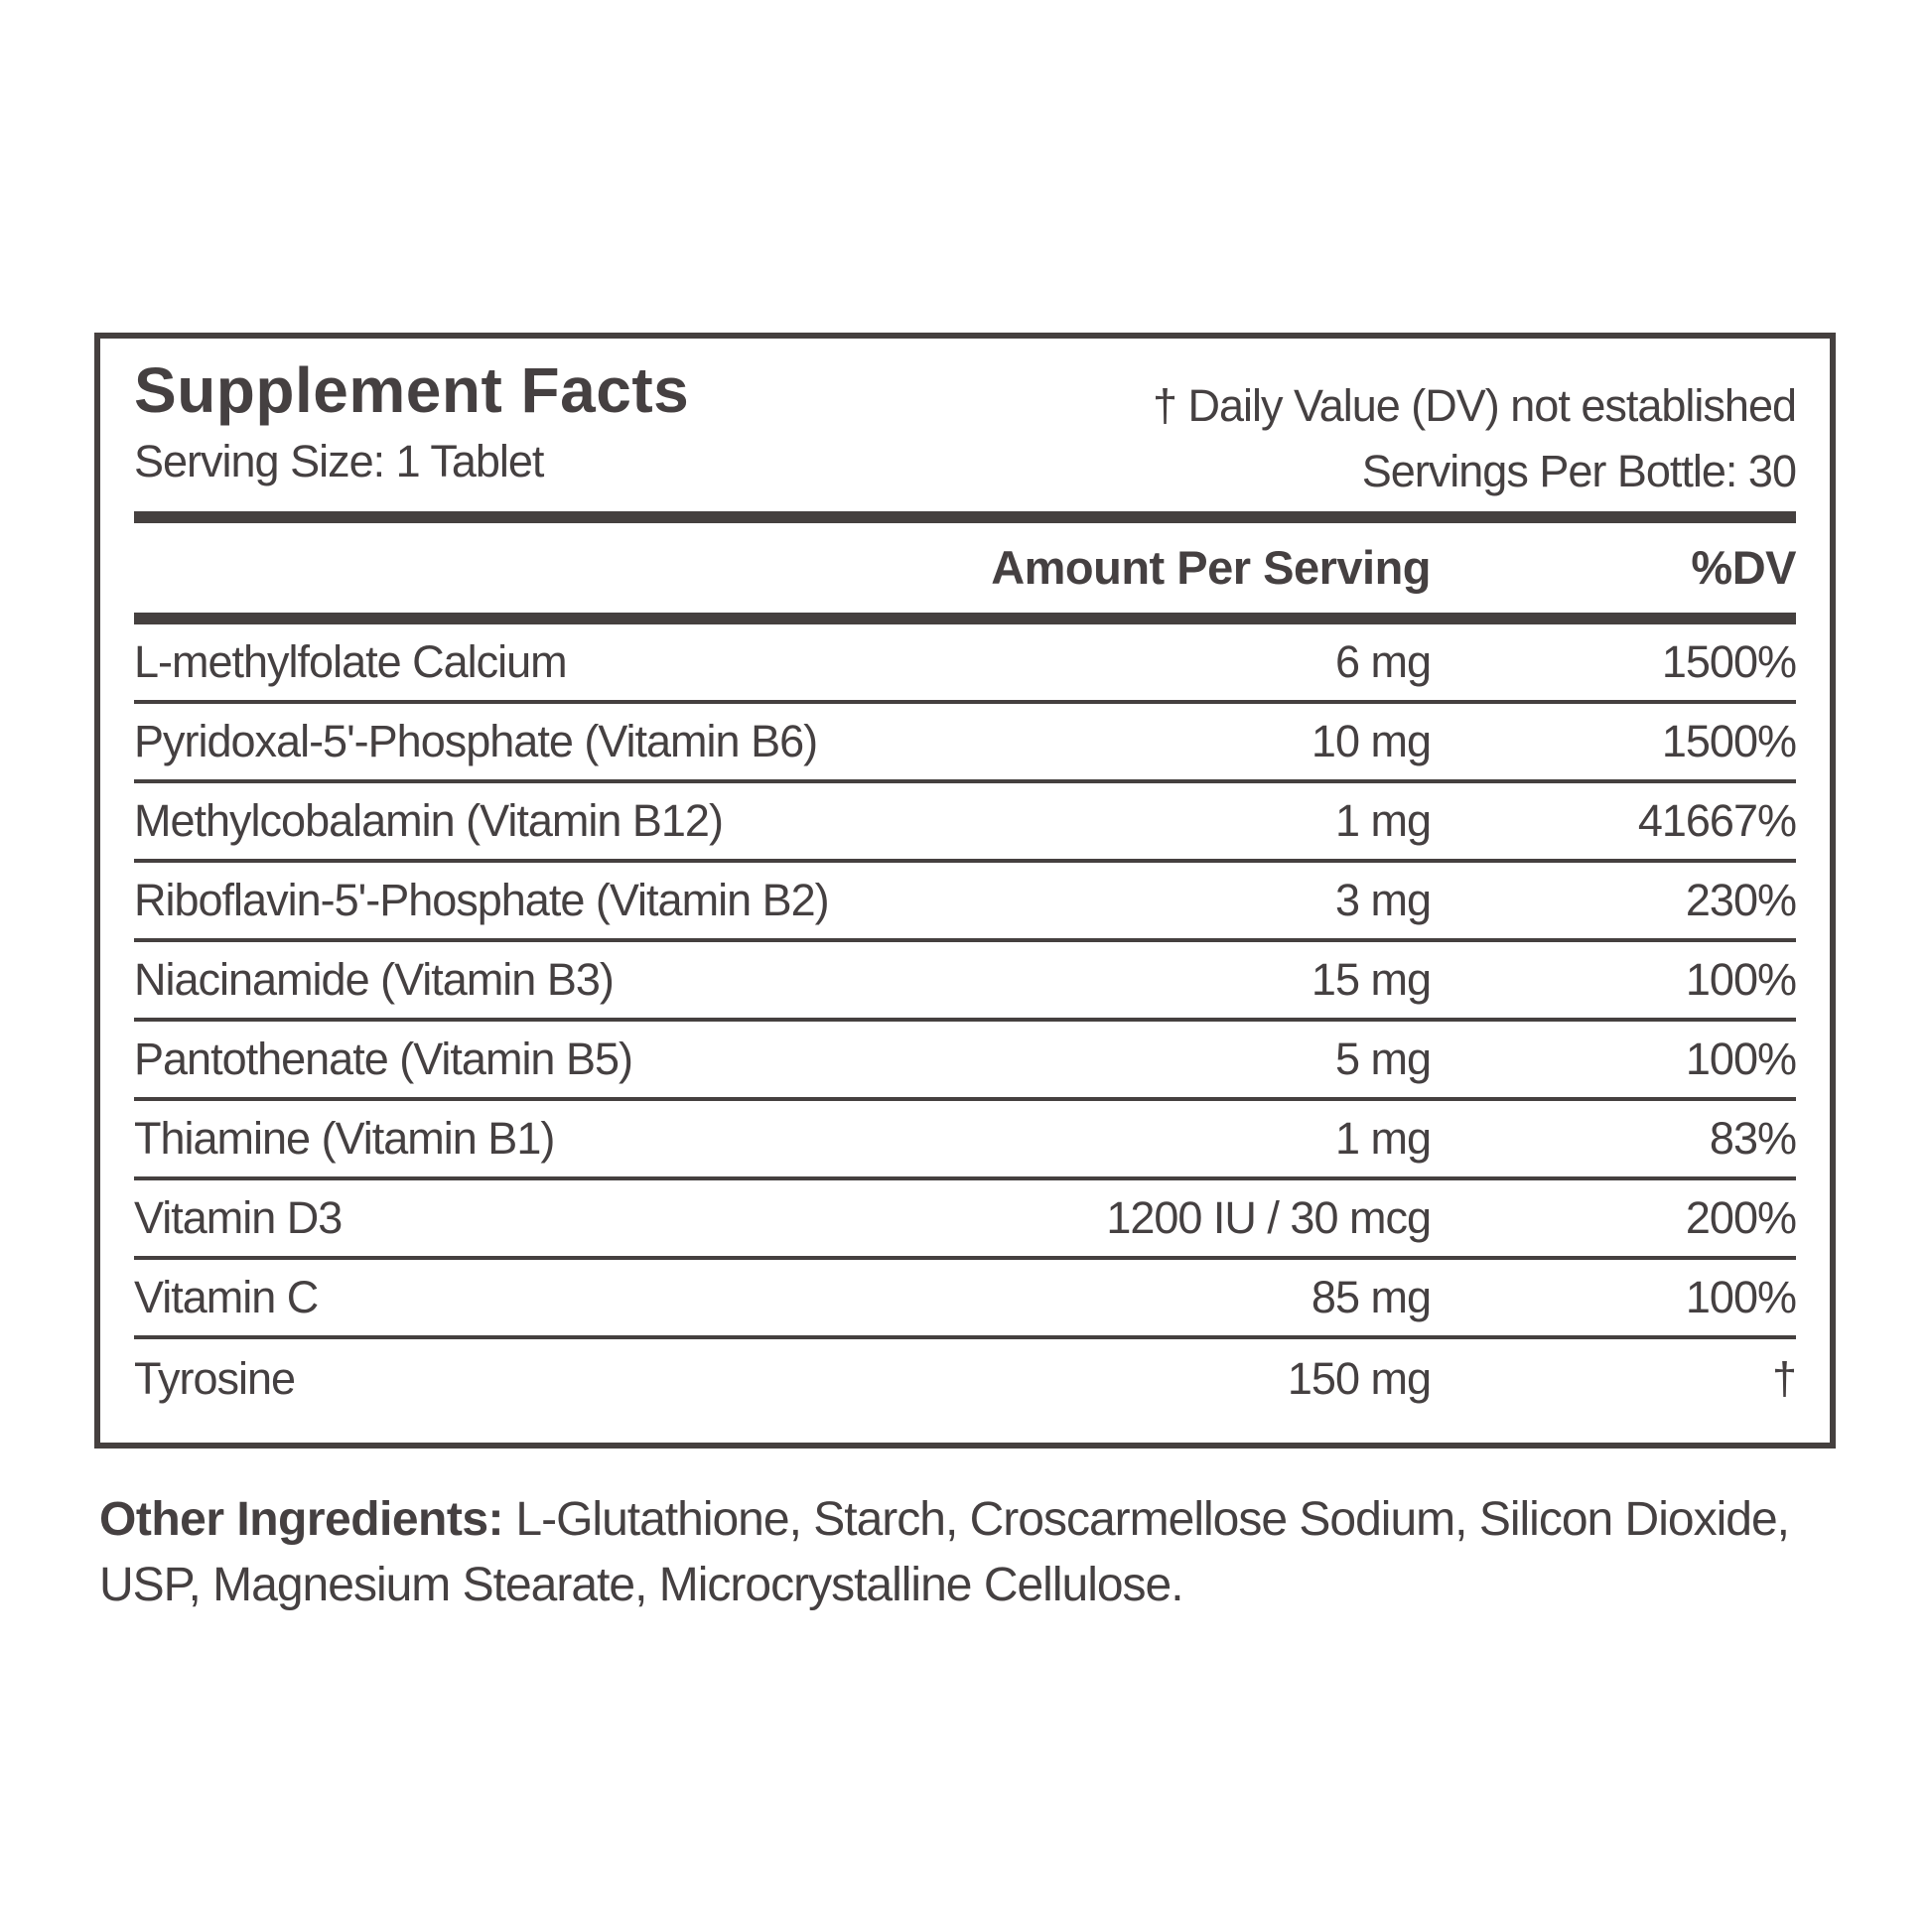 The height and width of the screenshot is (1932, 1932). What do you see at coordinates (383, 1059) in the screenshot?
I see `ingredient-name: Pantothenate (Vitamin B5)` at bounding box center [383, 1059].